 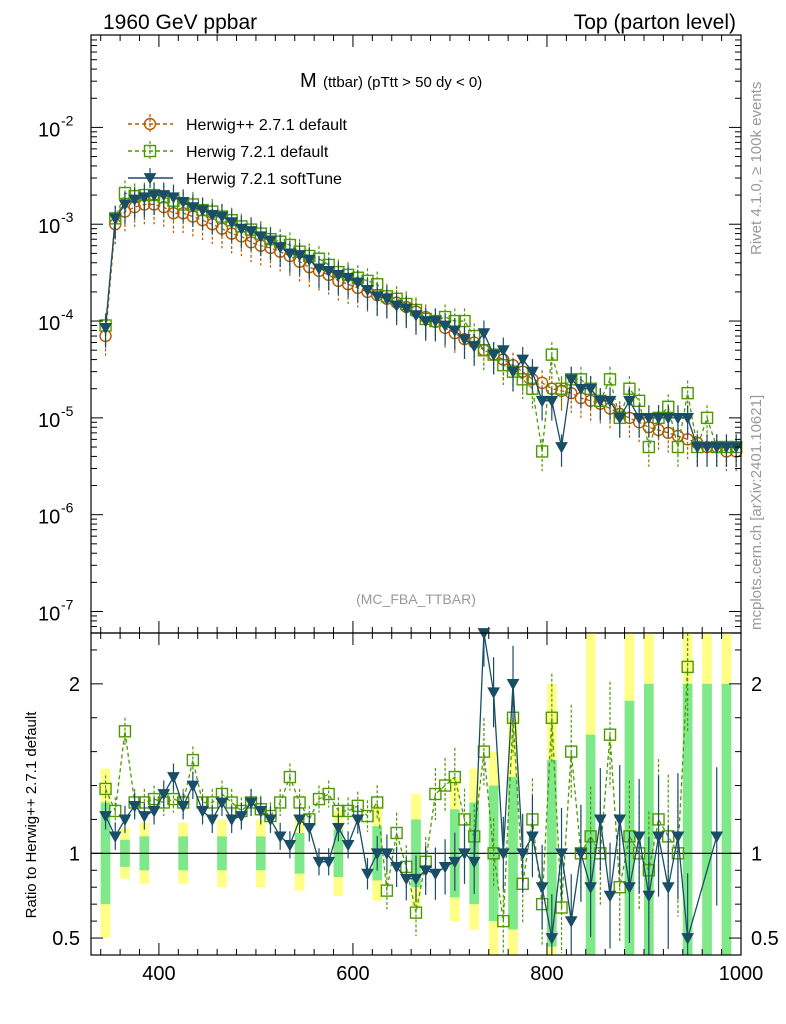 What do you see at coordinates (158, 974) in the screenshot?
I see `x-tick-label: 400` at bounding box center [158, 974].